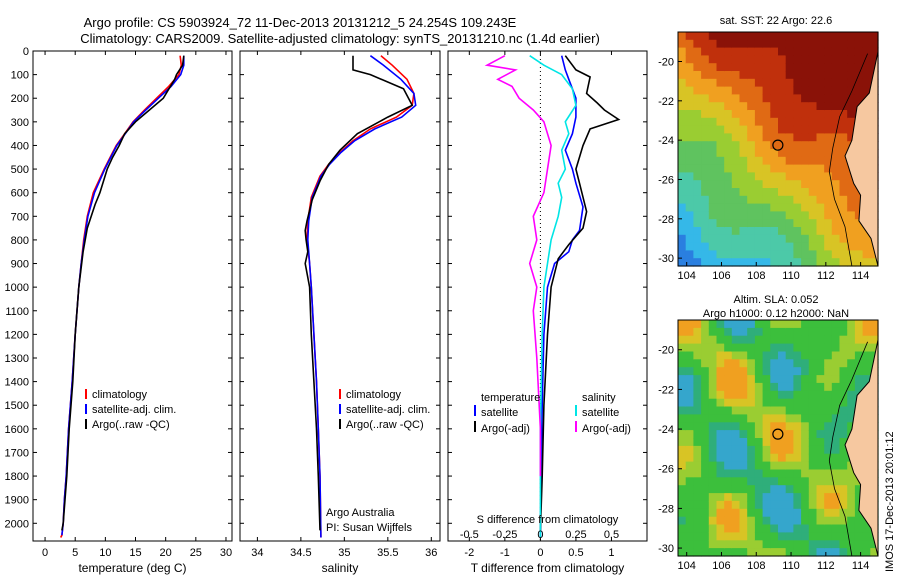 This screenshot has height=580, width=900. What do you see at coordinates (196, 553) in the screenshot?
I see `x-tick-label: 25` at bounding box center [196, 553].